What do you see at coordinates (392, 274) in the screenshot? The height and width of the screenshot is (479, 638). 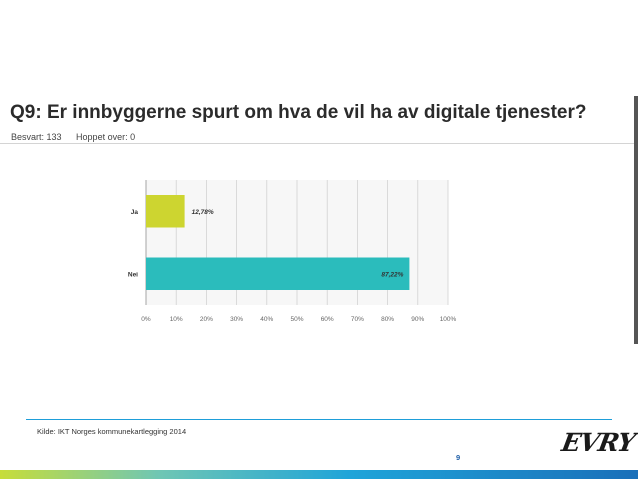 I see `value-label: 87,22%` at bounding box center [392, 274].